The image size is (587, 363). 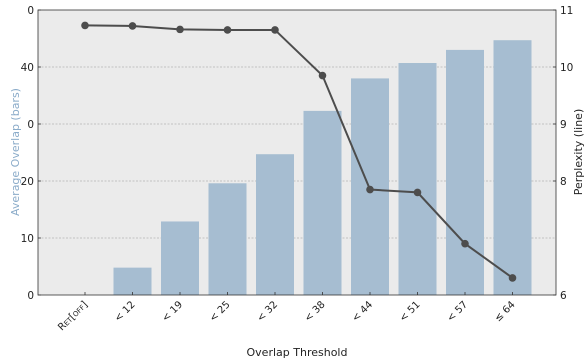 I want to click on y-right-tick-label: 11, so click(x=566, y=11).